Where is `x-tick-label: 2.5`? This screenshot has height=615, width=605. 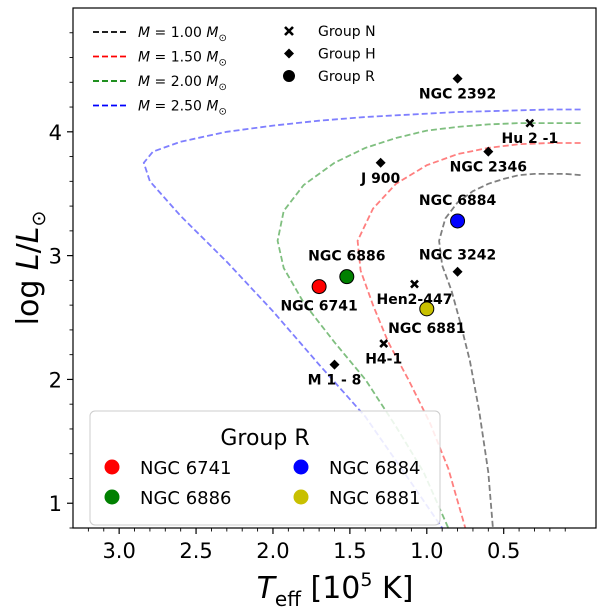 x-tick-label: 2.5 is located at coordinates (195, 551).